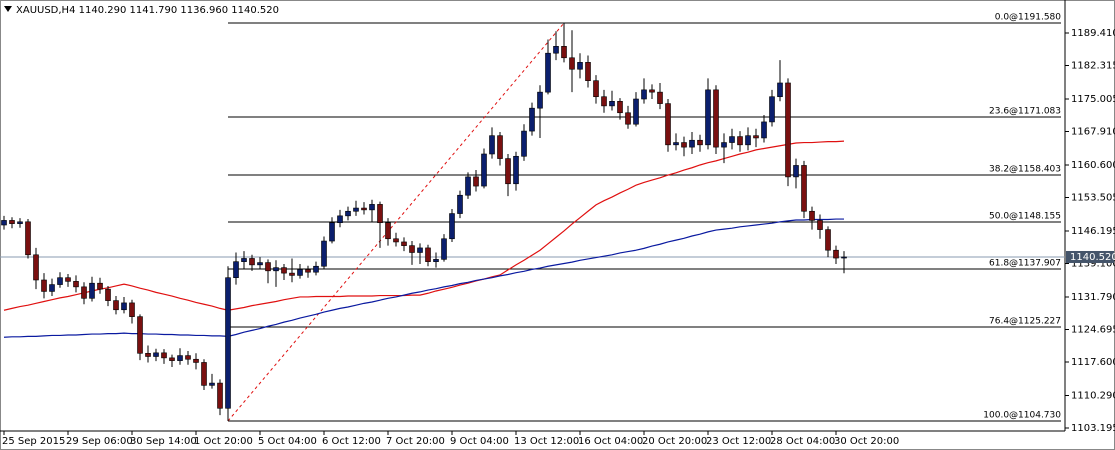  I want to click on y-tick-label: 1139.100, so click(1093, 263).